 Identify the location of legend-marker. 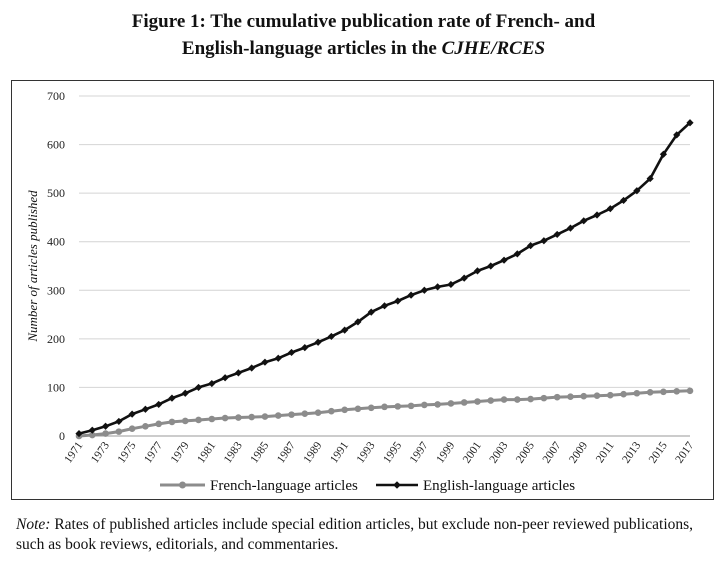
(397, 485).